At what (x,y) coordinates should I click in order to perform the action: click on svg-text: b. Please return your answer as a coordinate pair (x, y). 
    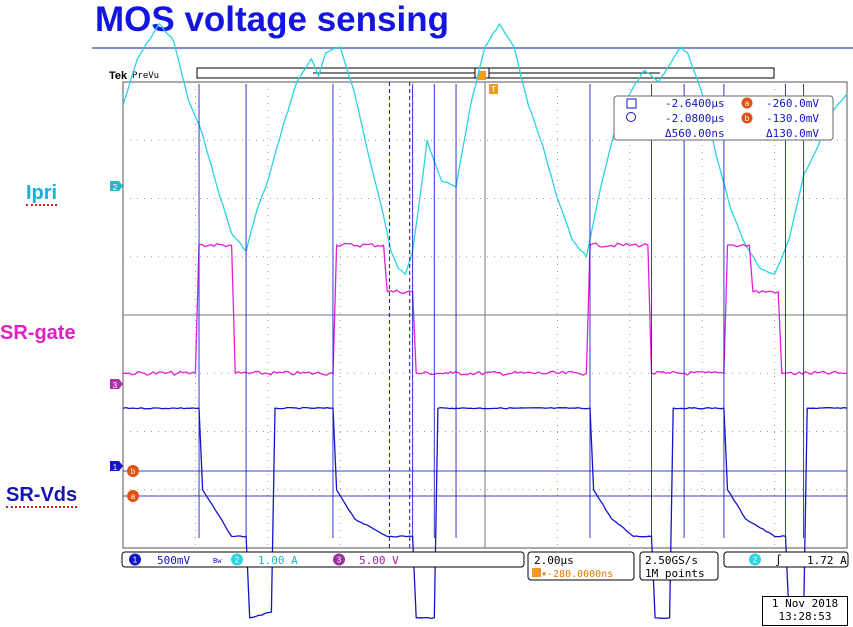
    Looking at the image, I should click on (133, 471).